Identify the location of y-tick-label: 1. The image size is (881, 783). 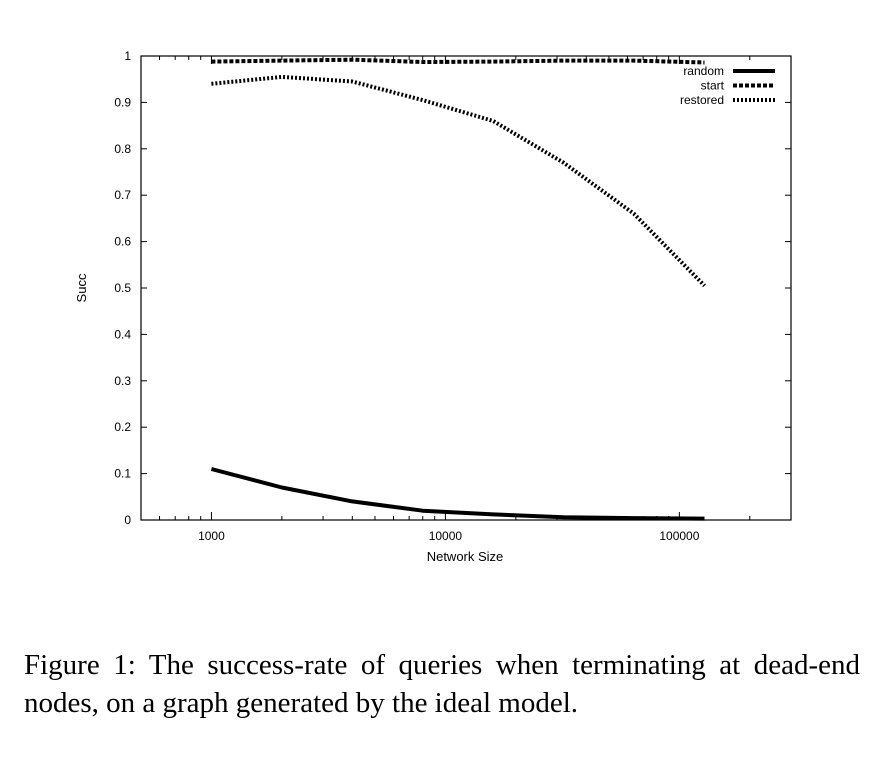
(127, 56).